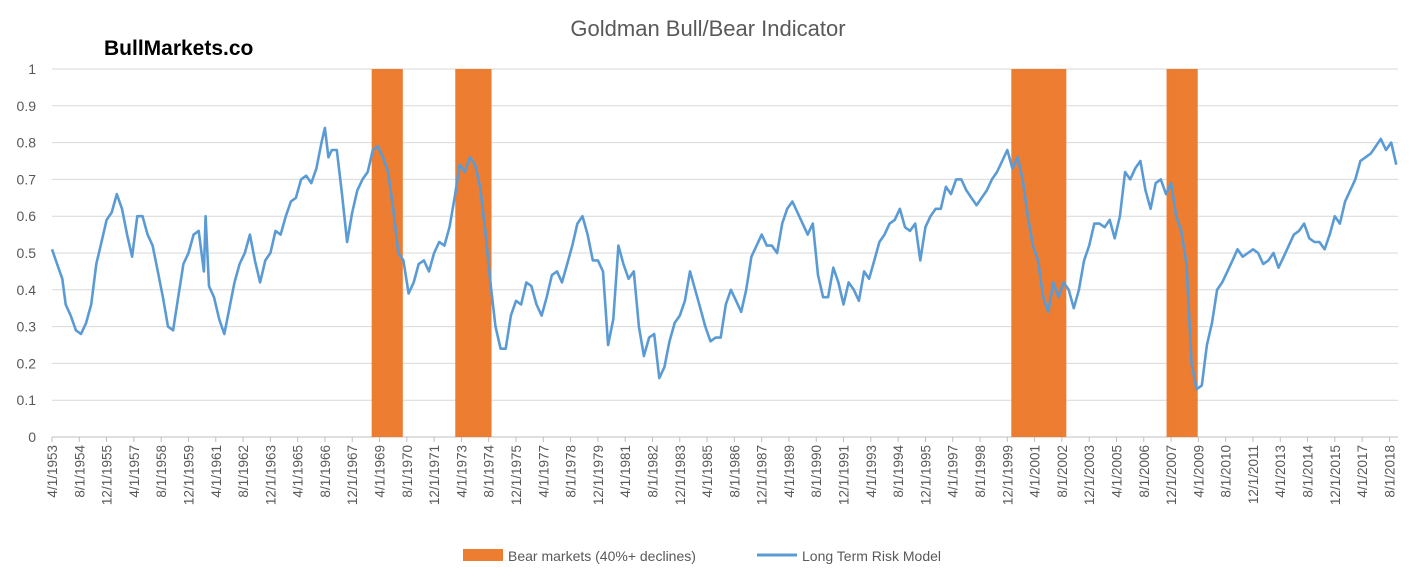 This screenshot has width=1416, height=586. I want to click on x-tick-label: 4/1/2017, so click(1362, 471).